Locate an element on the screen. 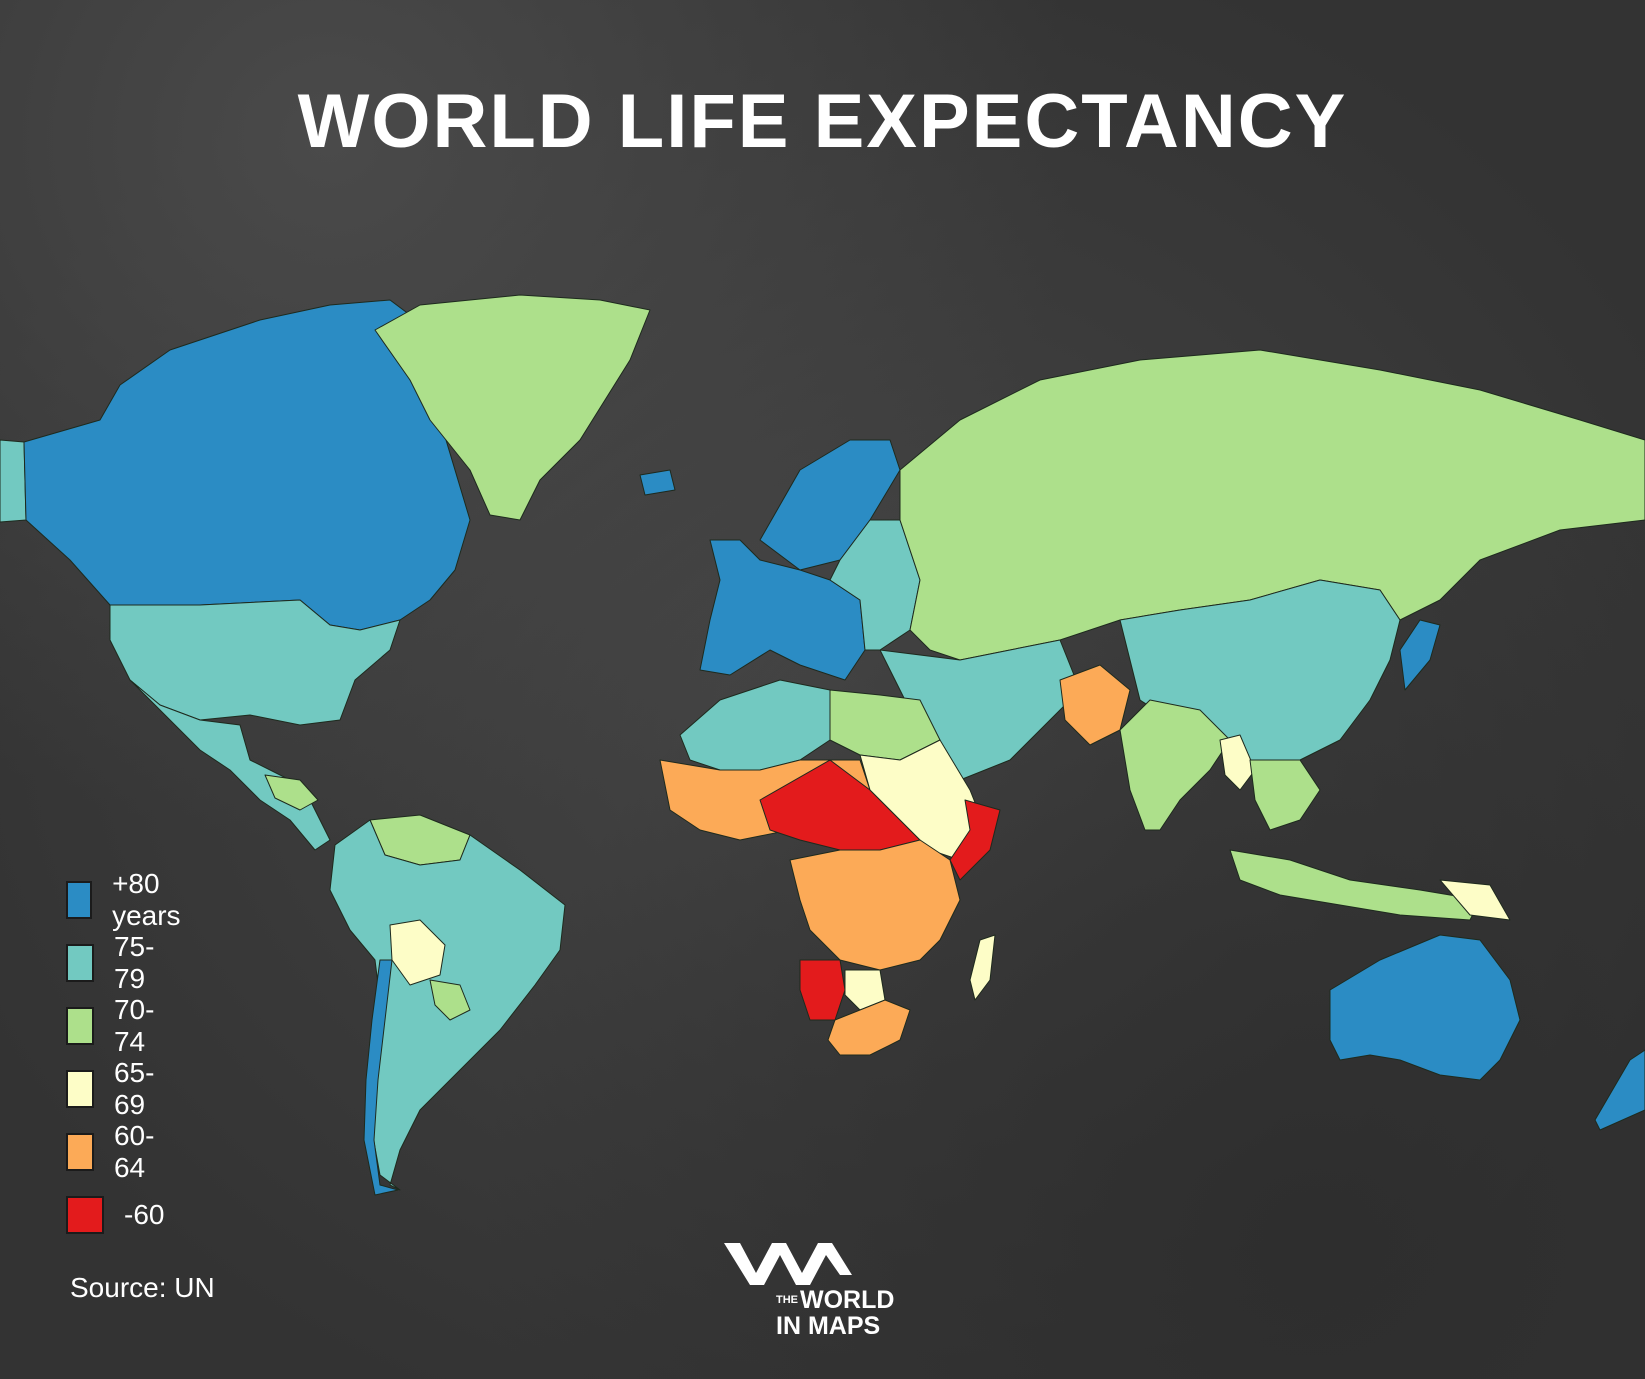 The image size is (1645, 1379). region-greenland is located at coordinates (512, 407).